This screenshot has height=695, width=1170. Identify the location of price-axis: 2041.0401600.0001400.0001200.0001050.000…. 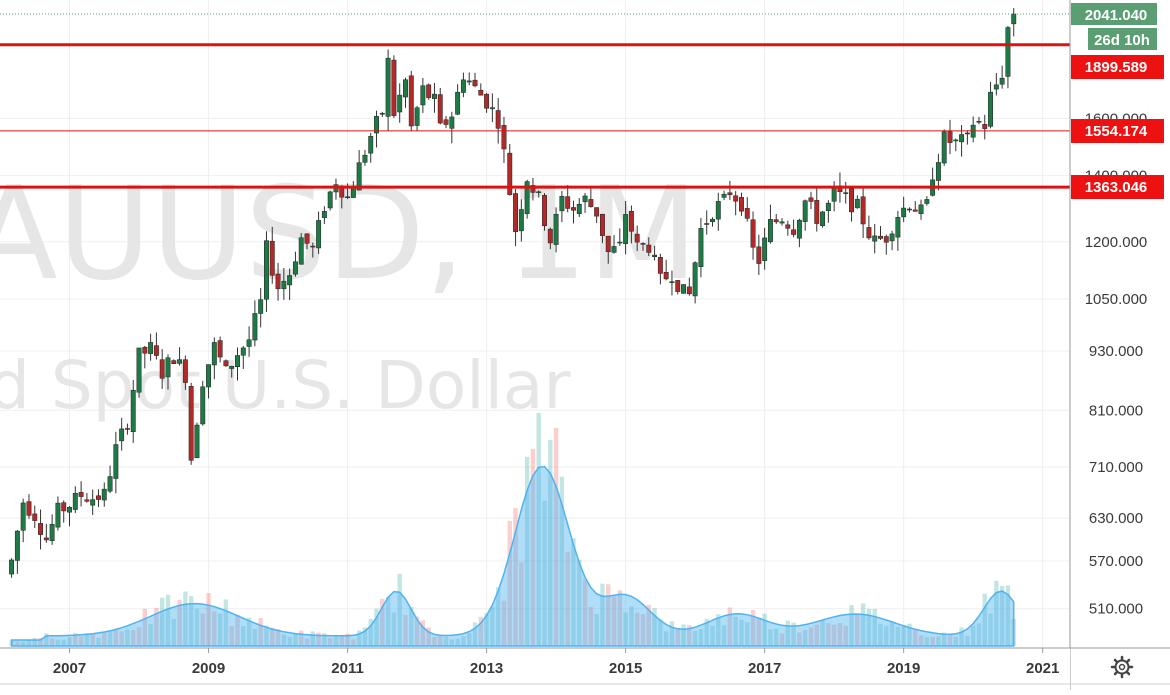
(1119, 345).